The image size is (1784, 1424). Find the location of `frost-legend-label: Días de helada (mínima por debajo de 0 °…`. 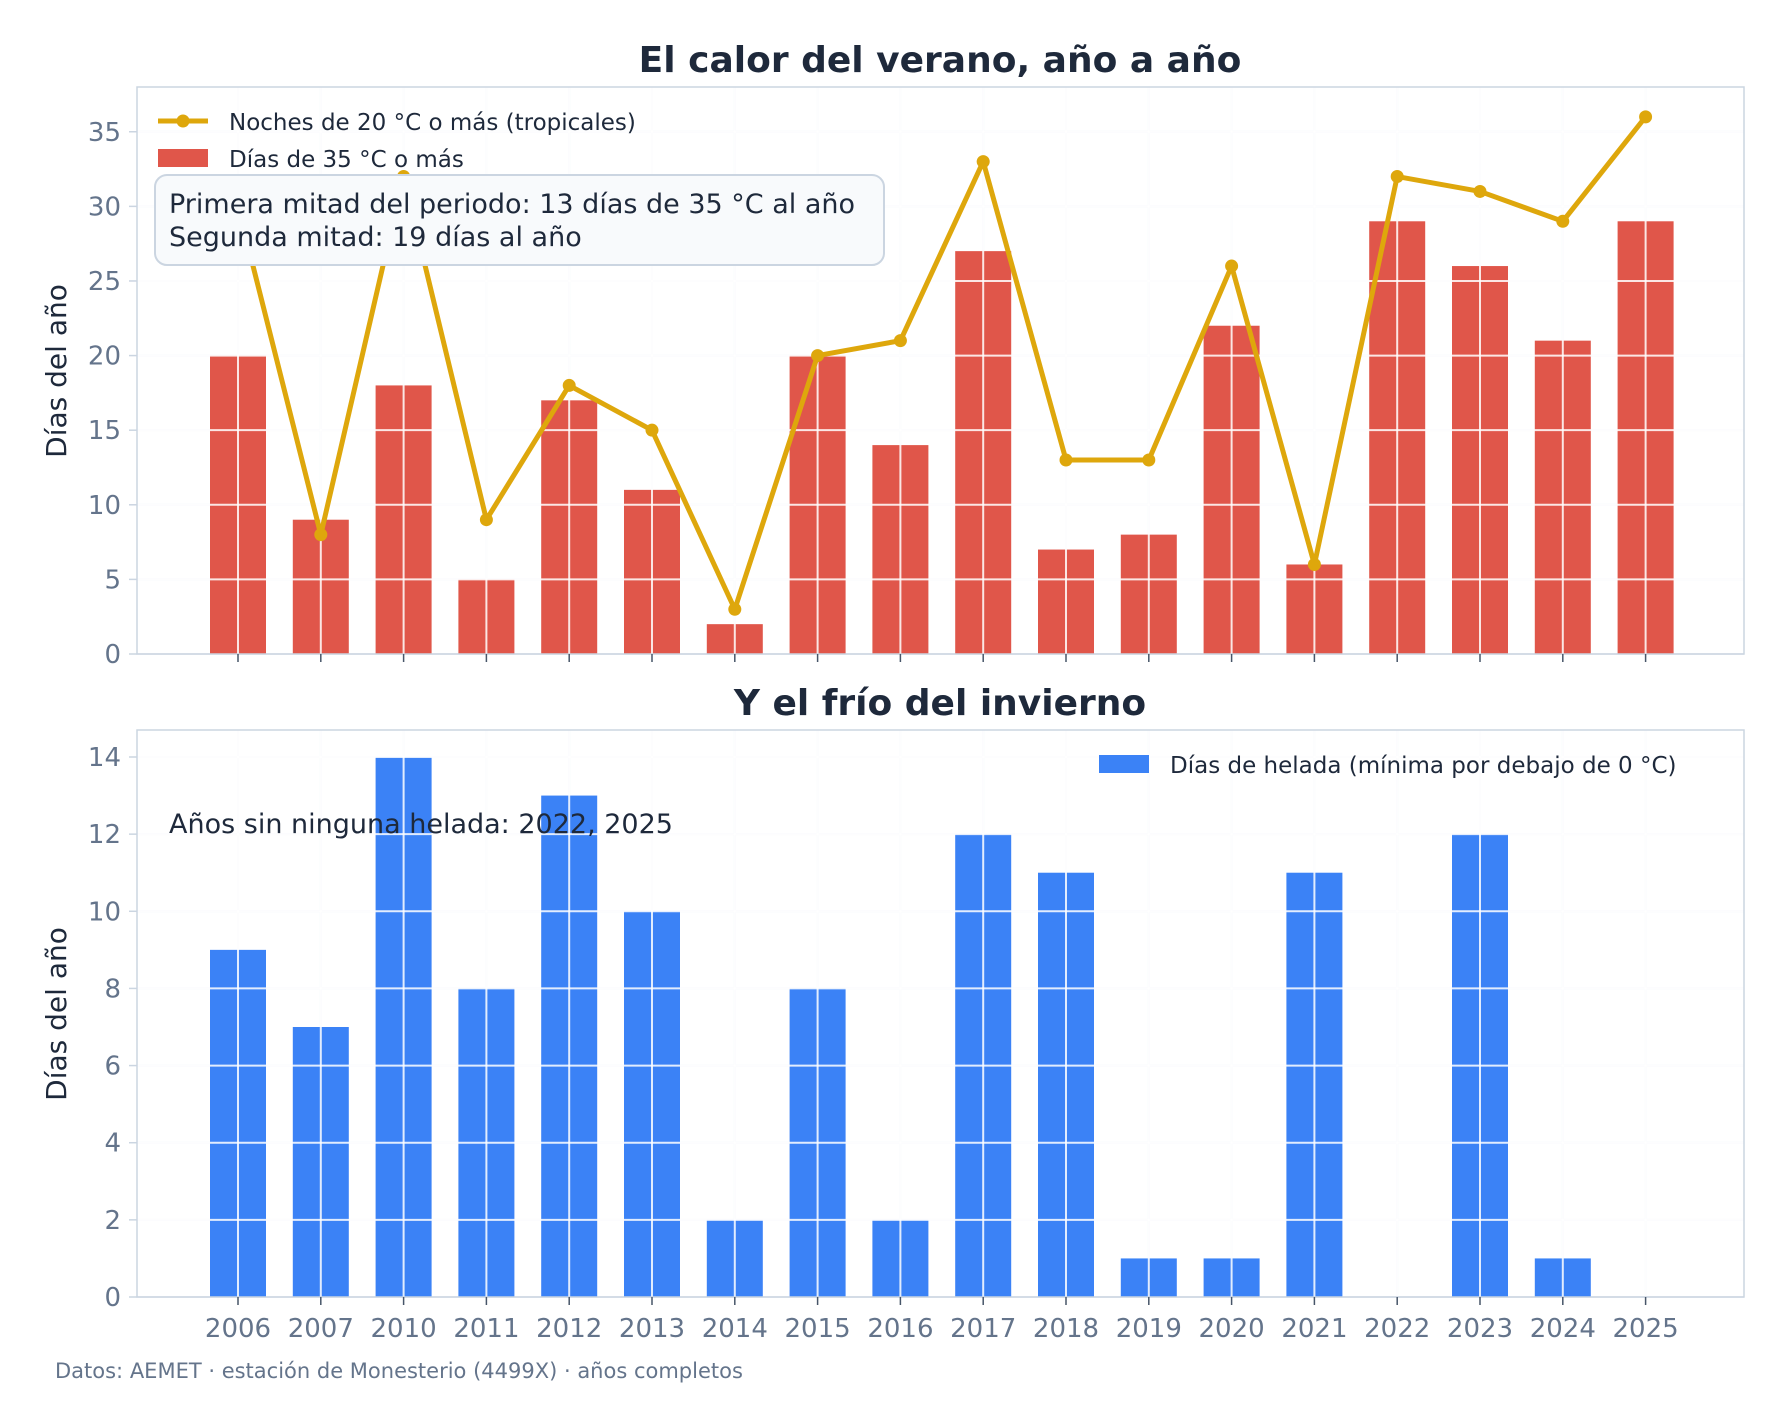

frost-legend-label: Días de helada (mínima por debajo de 0 °… is located at coordinates (1423, 766).